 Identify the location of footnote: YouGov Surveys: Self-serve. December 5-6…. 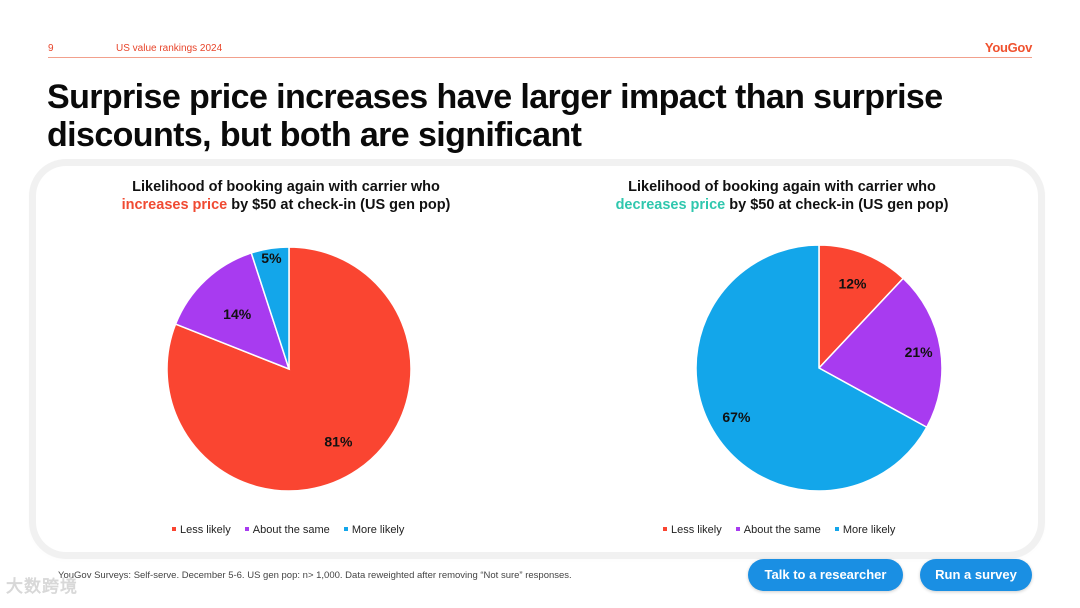
(315, 575).